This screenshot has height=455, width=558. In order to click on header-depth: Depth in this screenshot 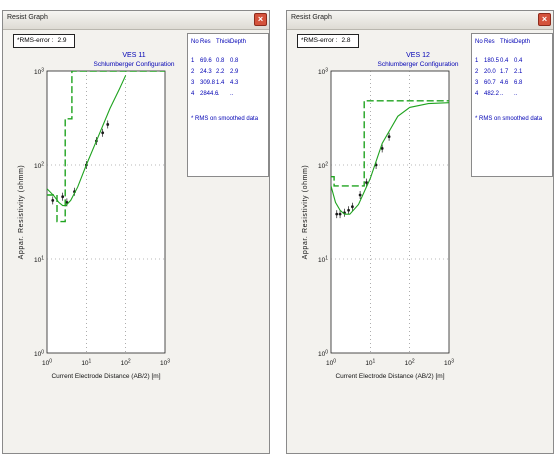, I will do `click(522, 42)`.